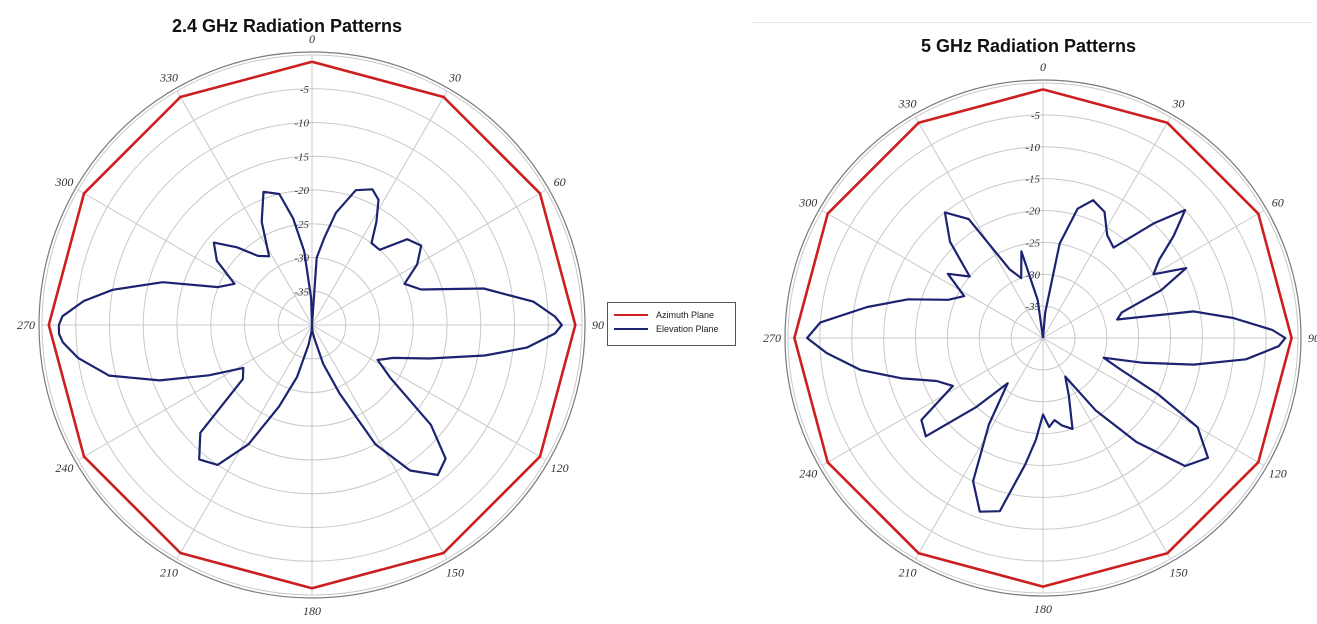 The image size is (1317, 624). What do you see at coordinates (1032, 22) in the screenshot?
I see `figure-top-rule` at bounding box center [1032, 22].